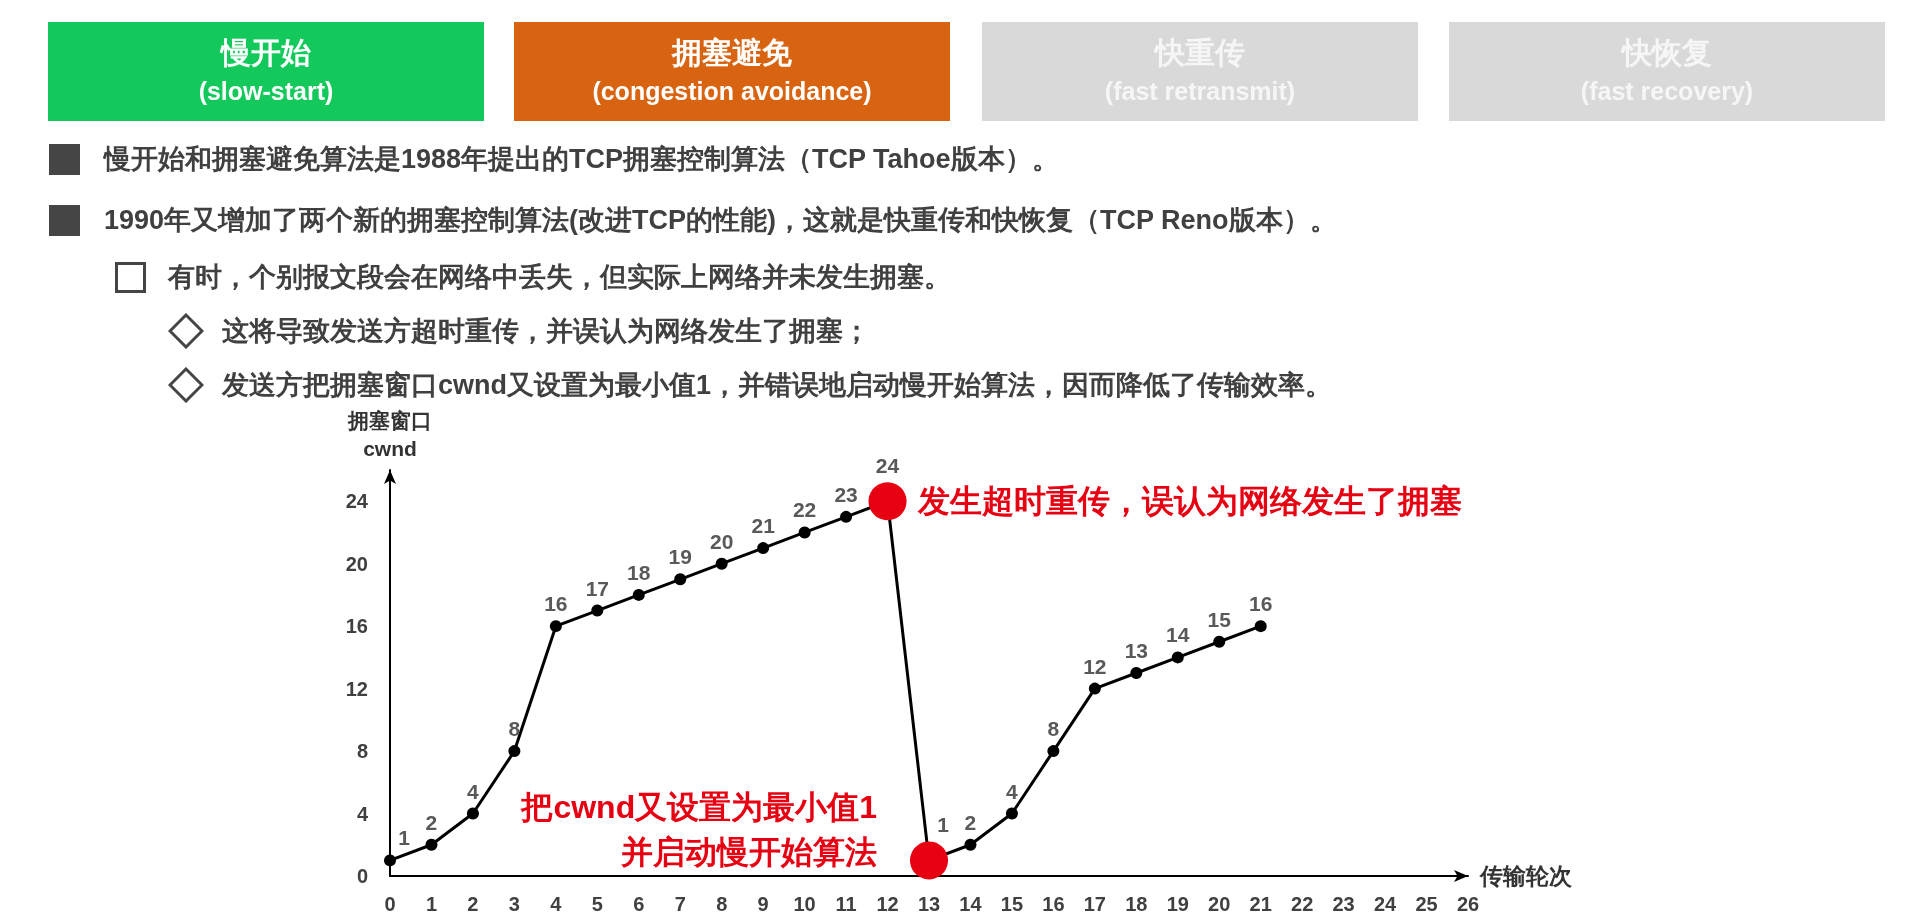 This screenshot has width=1920, height=923. I want to click on x-axis-title: 传输轮次, so click(1526, 876).